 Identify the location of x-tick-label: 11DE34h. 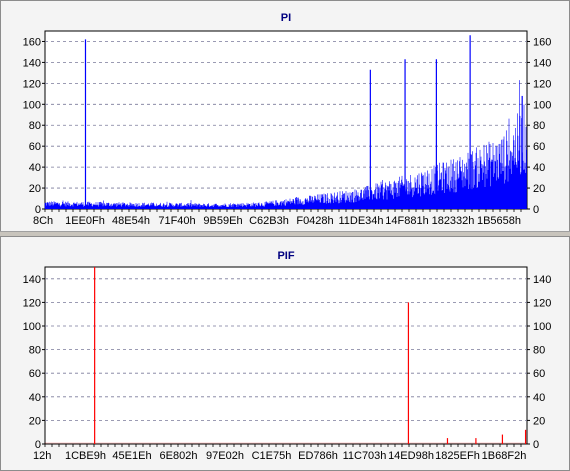
(360, 221).